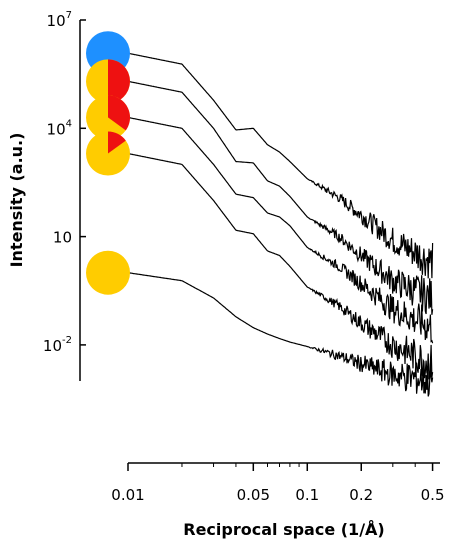 Image resolution: width=453 pixels, height=550 pixels. I want to click on y-tick-label: 10⁻², so click(57, 345).